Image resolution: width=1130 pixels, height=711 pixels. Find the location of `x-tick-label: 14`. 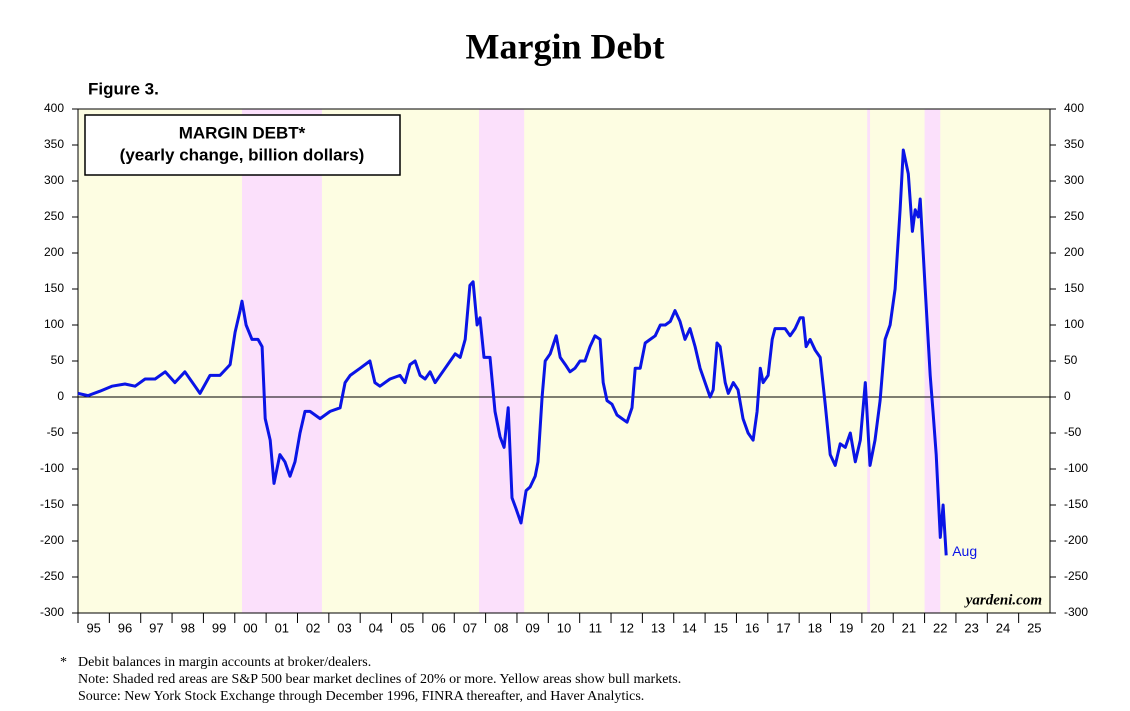

x-tick-label: 14 is located at coordinates (689, 627).